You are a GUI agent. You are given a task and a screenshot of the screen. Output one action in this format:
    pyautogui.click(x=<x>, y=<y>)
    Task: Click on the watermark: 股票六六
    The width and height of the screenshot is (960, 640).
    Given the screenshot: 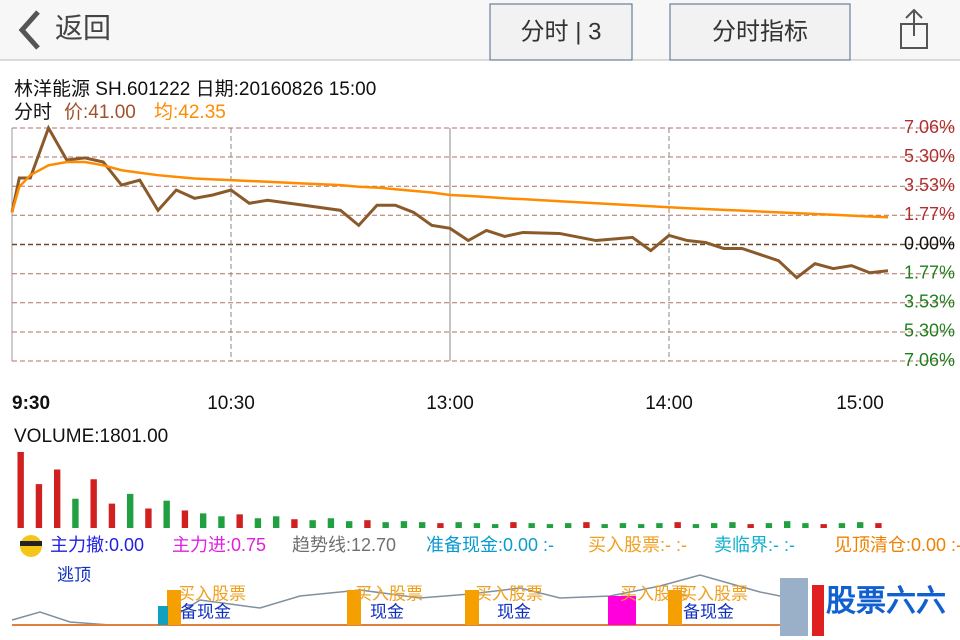 What is the action you would take?
    pyautogui.click(x=886, y=601)
    